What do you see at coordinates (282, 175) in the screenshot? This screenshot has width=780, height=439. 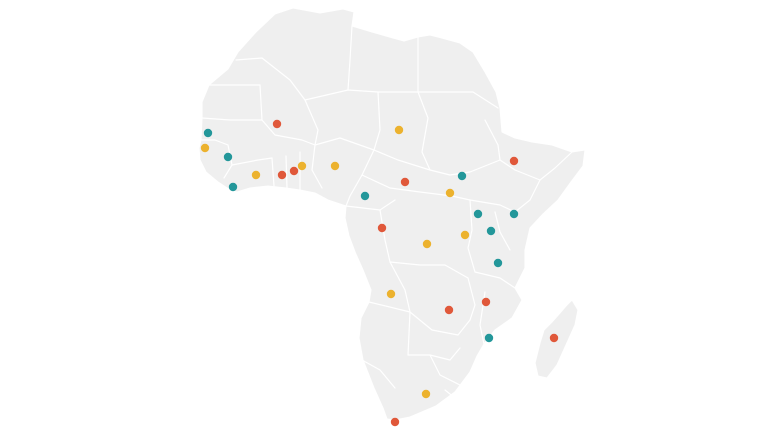 I see `map-marker-ghana` at bounding box center [282, 175].